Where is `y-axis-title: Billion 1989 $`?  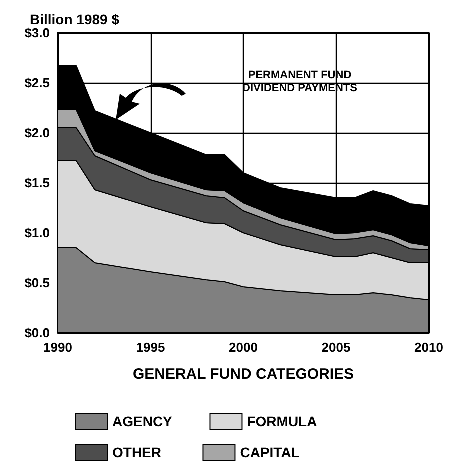
y-axis-title: Billion 1989 $ is located at coordinates (75, 20).